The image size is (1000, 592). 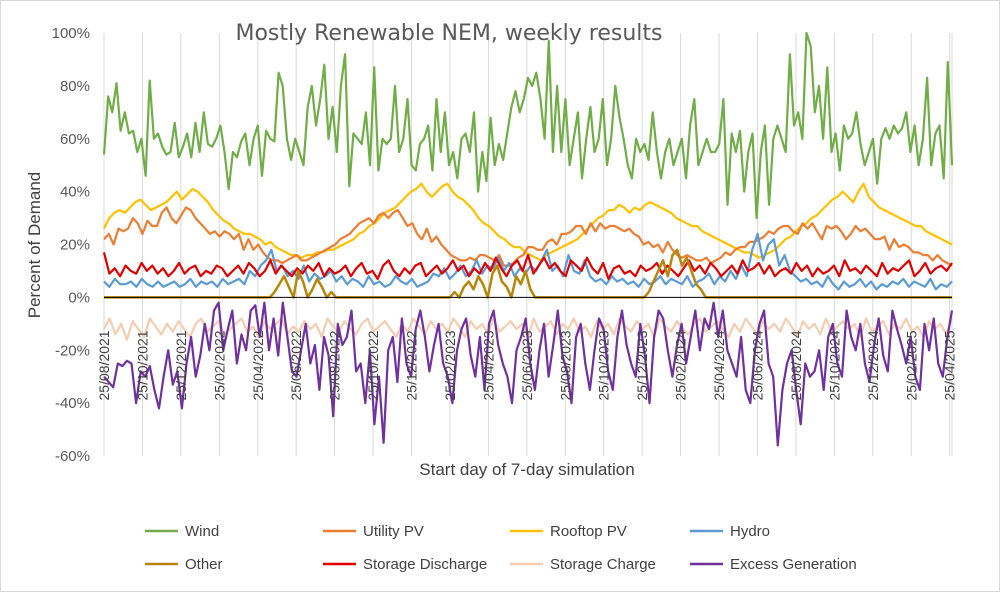 What do you see at coordinates (796, 365) in the screenshot?
I see `x-tick-label: 25/08/2024` at bounding box center [796, 365].